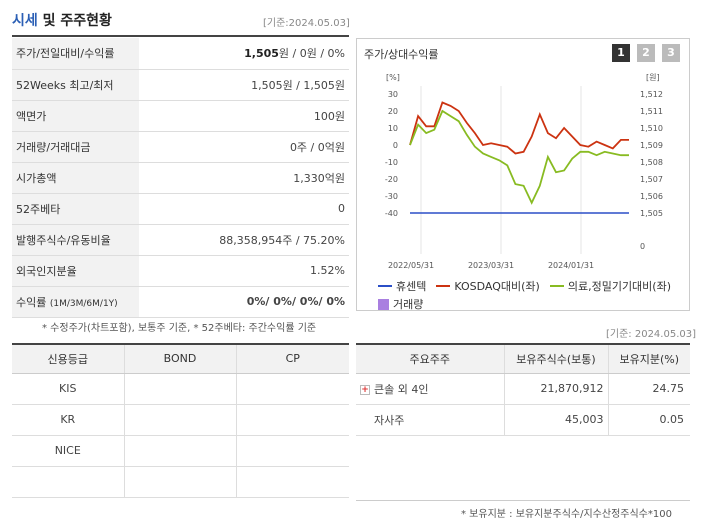 This screenshot has height=525, width=702. Describe the element at coordinates (651, 196) in the screenshot. I see `y-right-tick-label: 1,506` at that location.